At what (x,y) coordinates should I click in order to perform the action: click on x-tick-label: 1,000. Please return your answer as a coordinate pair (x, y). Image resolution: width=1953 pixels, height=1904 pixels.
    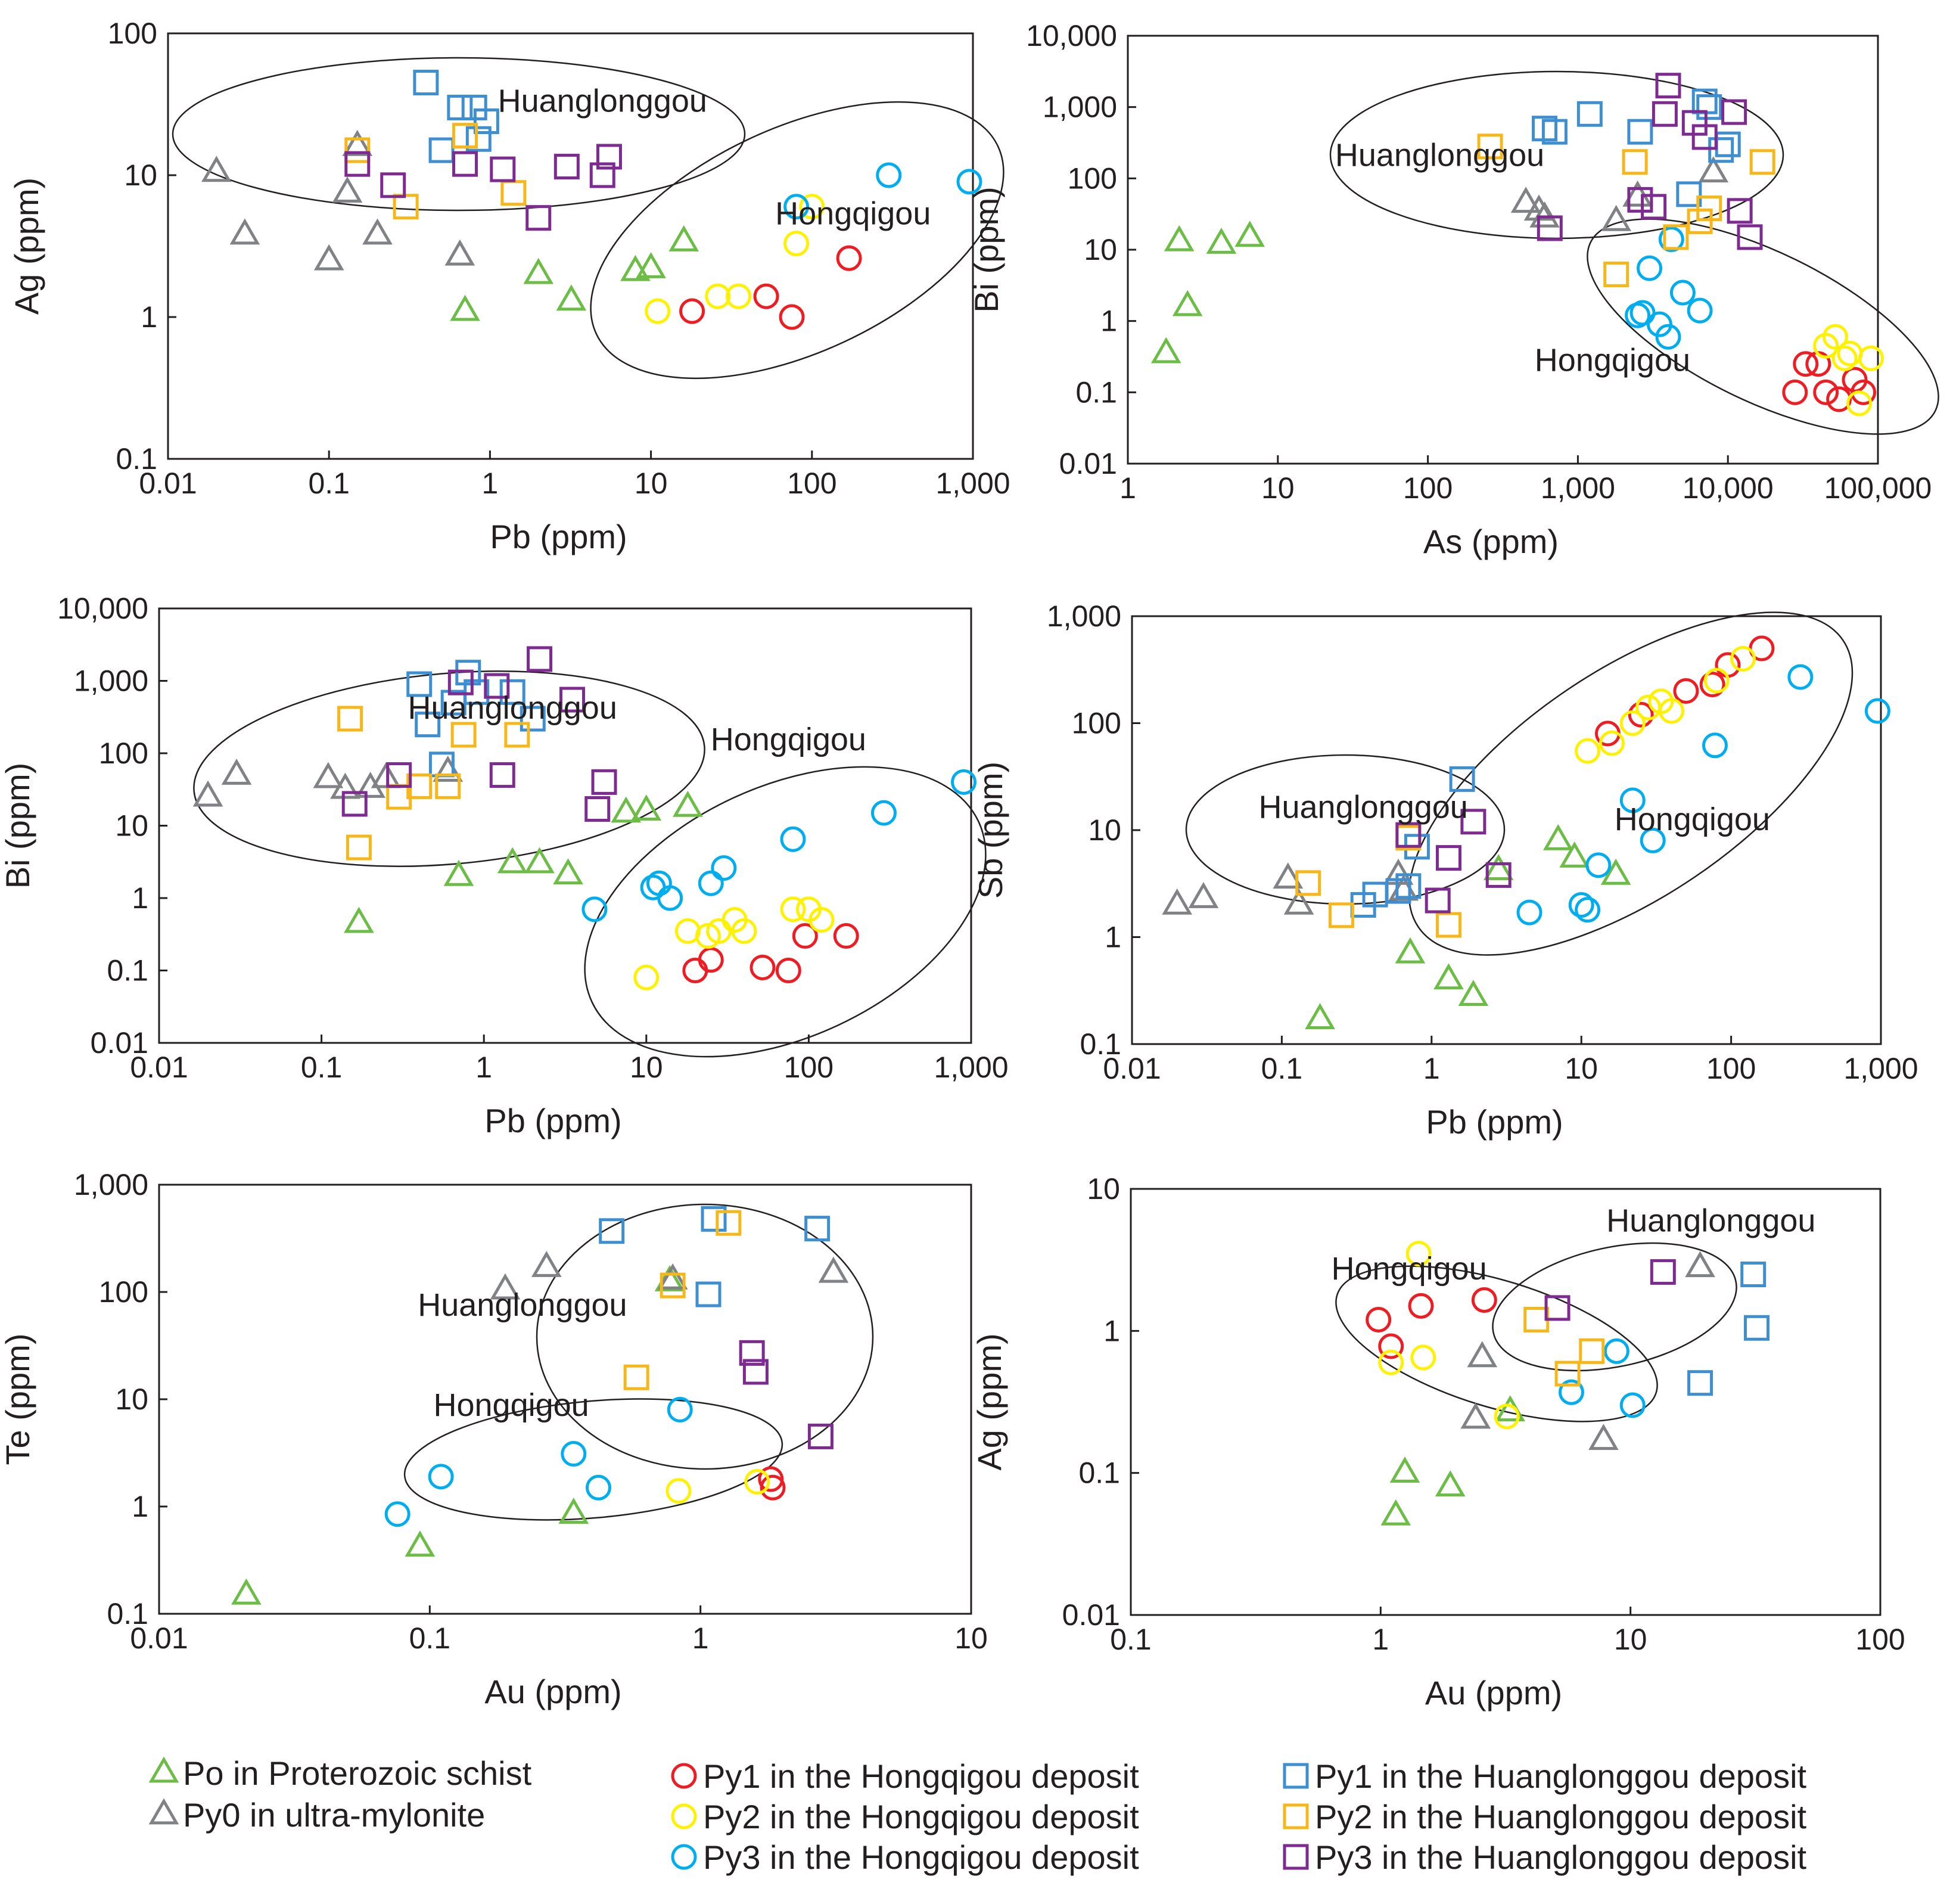
    Looking at the image, I should click on (972, 483).